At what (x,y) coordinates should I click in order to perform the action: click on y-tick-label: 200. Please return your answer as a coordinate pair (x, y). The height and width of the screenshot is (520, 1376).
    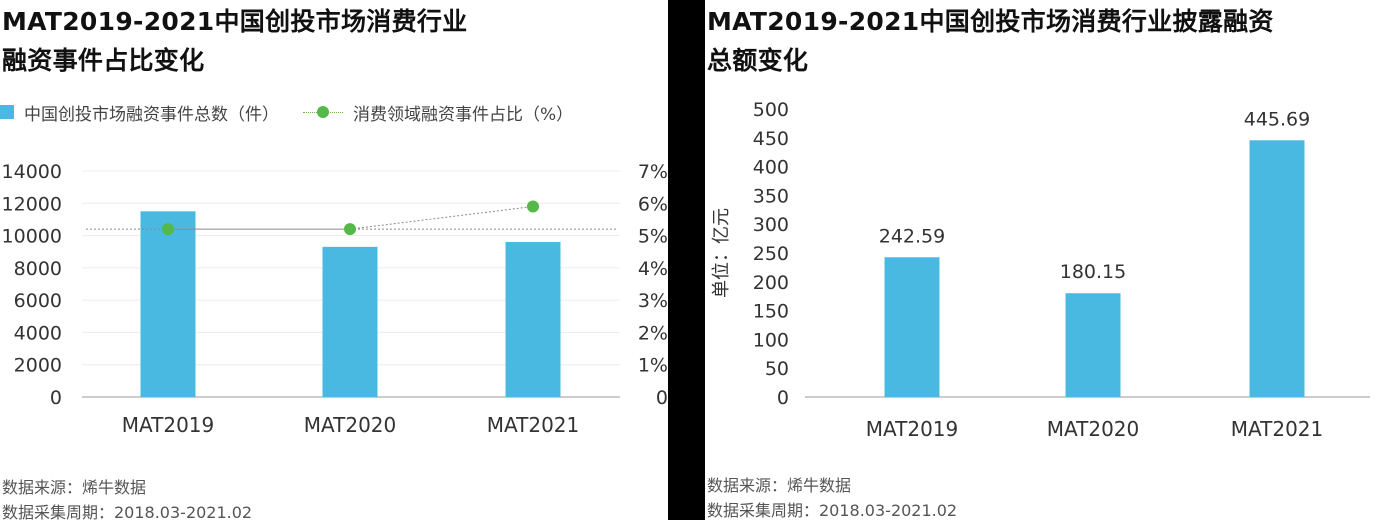
    Looking at the image, I should click on (771, 283).